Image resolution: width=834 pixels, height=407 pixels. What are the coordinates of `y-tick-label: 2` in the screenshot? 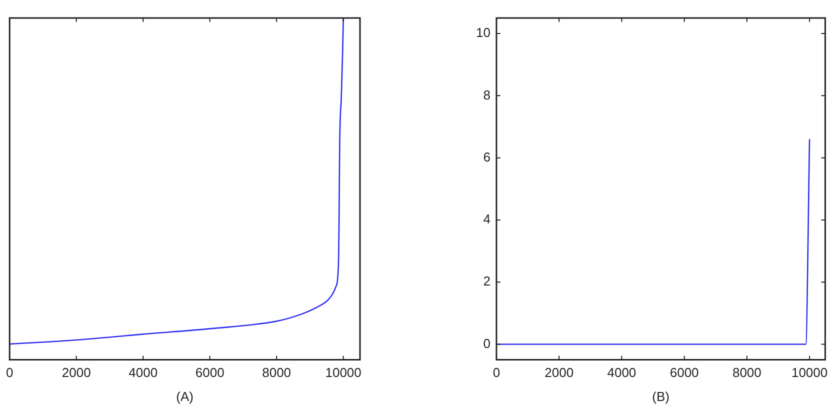 It's located at (486, 281).